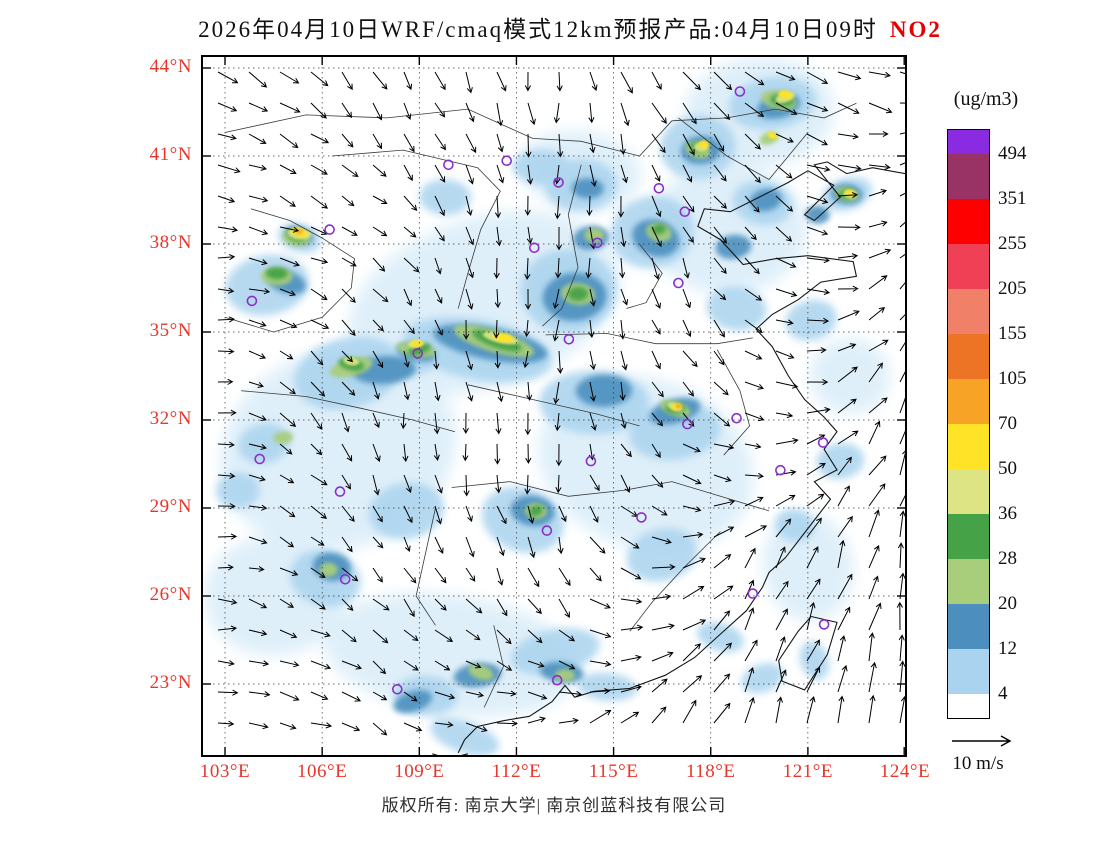 This screenshot has height=850, width=1100. I want to click on colorbar-unit: (ug/m3), so click(986, 99).